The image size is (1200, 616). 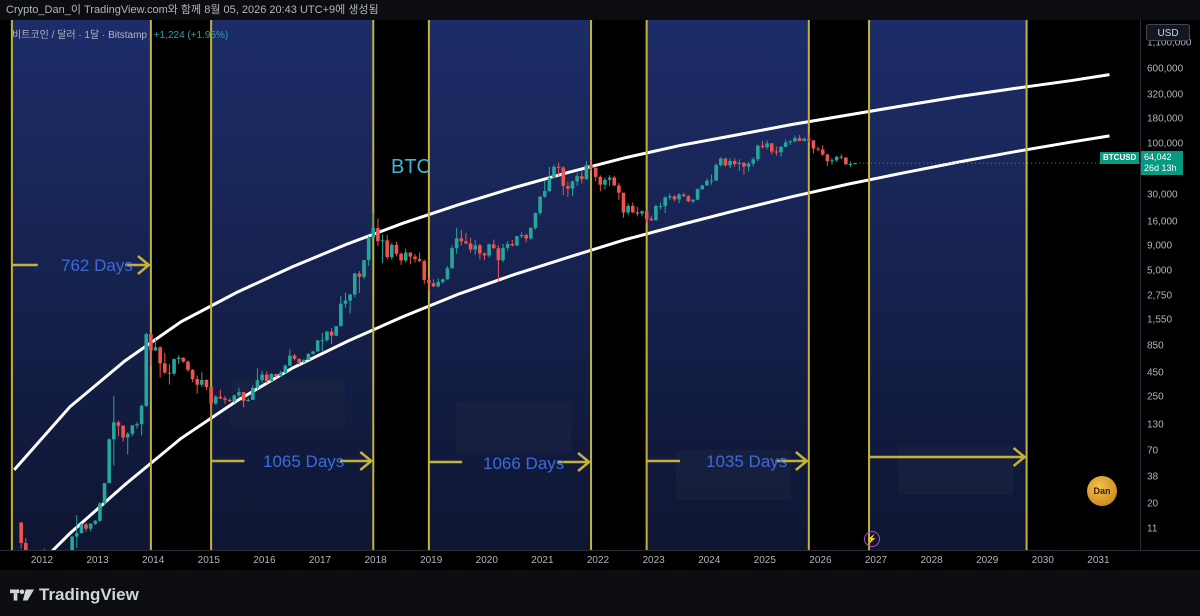 What do you see at coordinates (987, 560) in the screenshot?
I see `year-label: 2029` at bounding box center [987, 560].